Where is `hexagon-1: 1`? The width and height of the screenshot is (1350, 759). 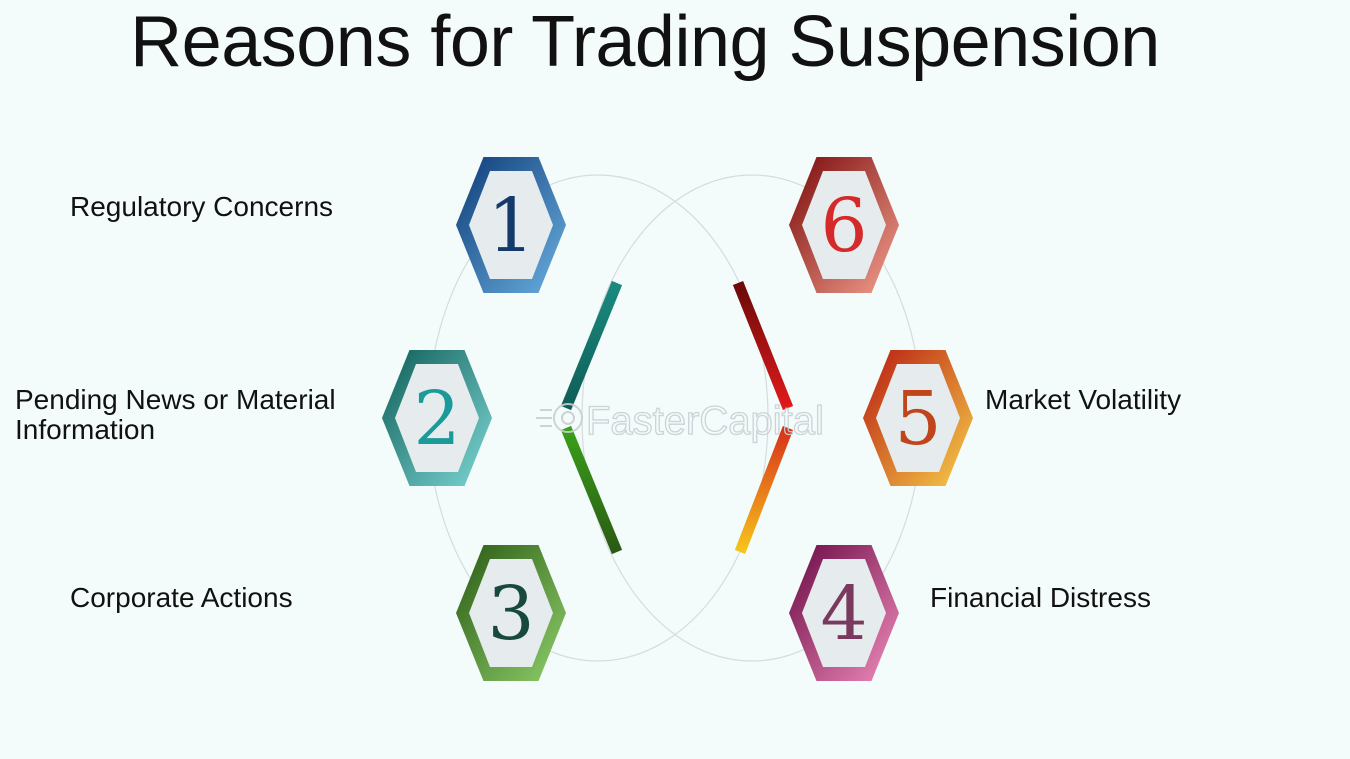 hexagon-1: 1 is located at coordinates (511, 225).